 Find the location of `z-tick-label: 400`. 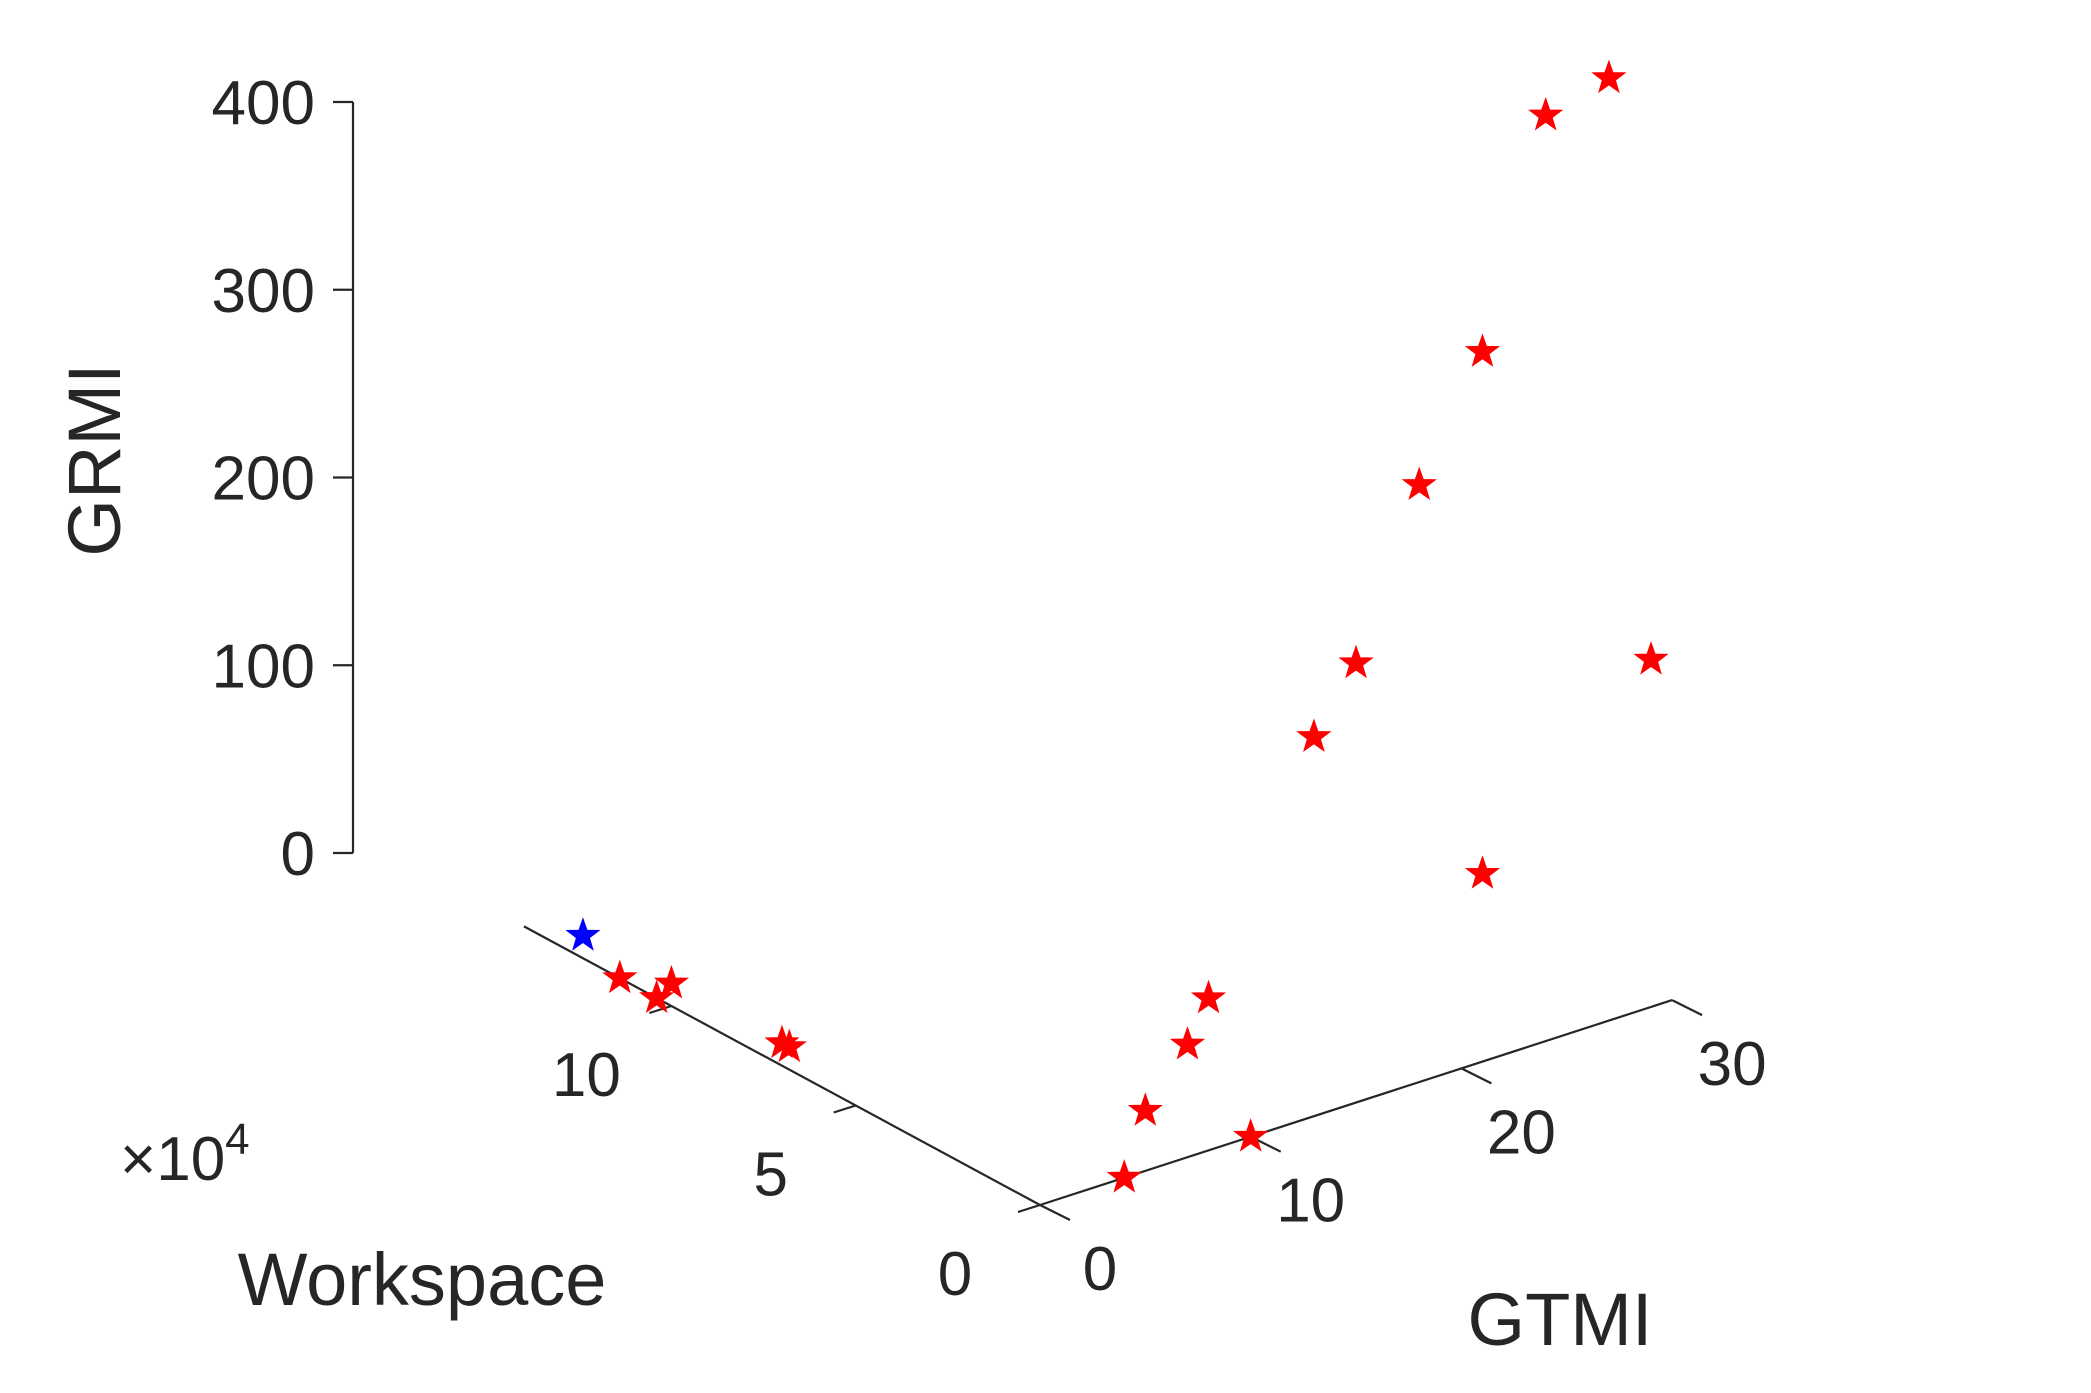

z-tick-label: 400 is located at coordinates (263, 103).